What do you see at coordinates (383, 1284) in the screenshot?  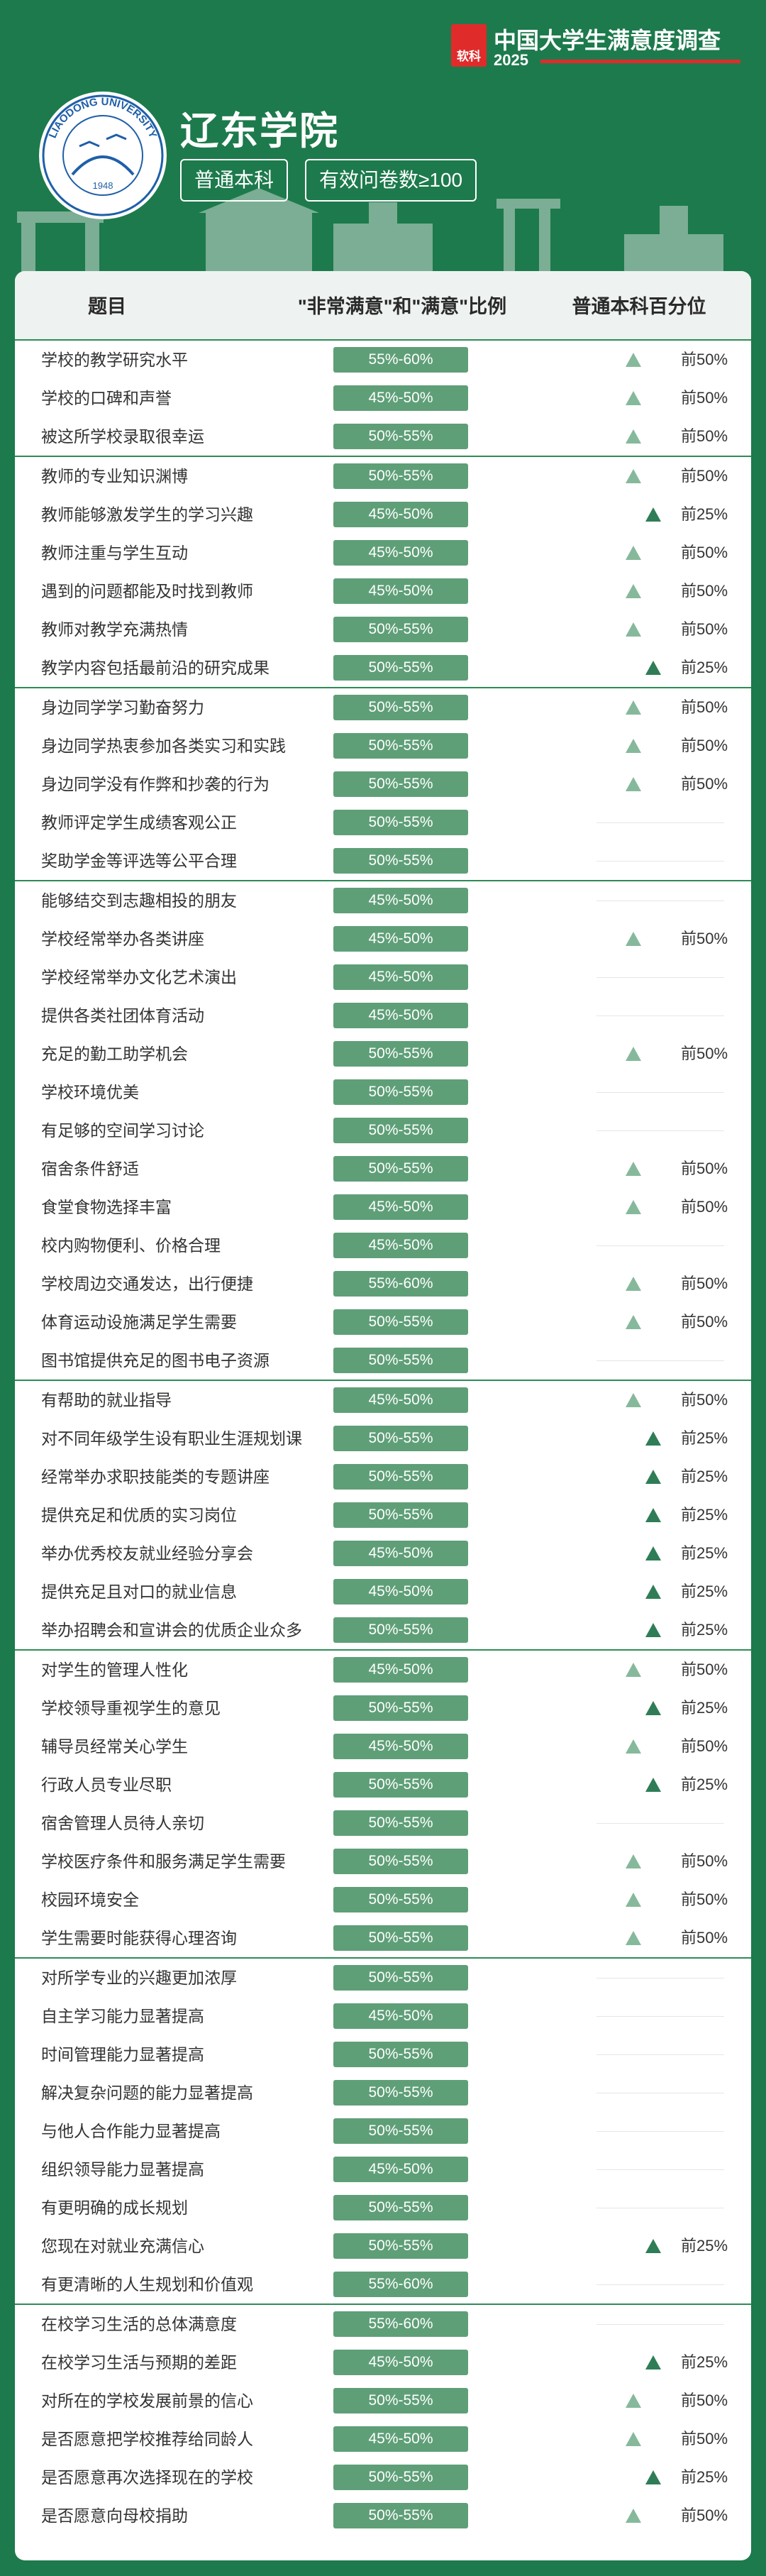 I see `table-row: 学校周边交通发达，出行便捷 55%-60% 前50%` at bounding box center [383, 1284].